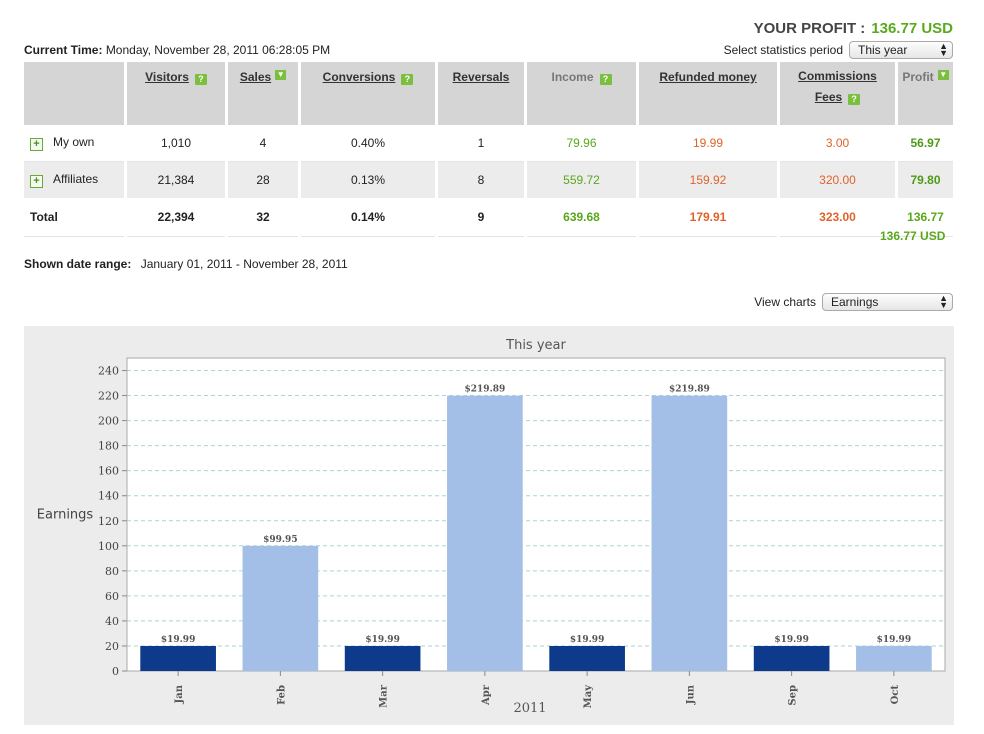 The image size is (984, 734). What do you see at coordinates (690, 694) in the screenshot?
I see `x-tick-label: Jun` at bounding box center [690, 694].